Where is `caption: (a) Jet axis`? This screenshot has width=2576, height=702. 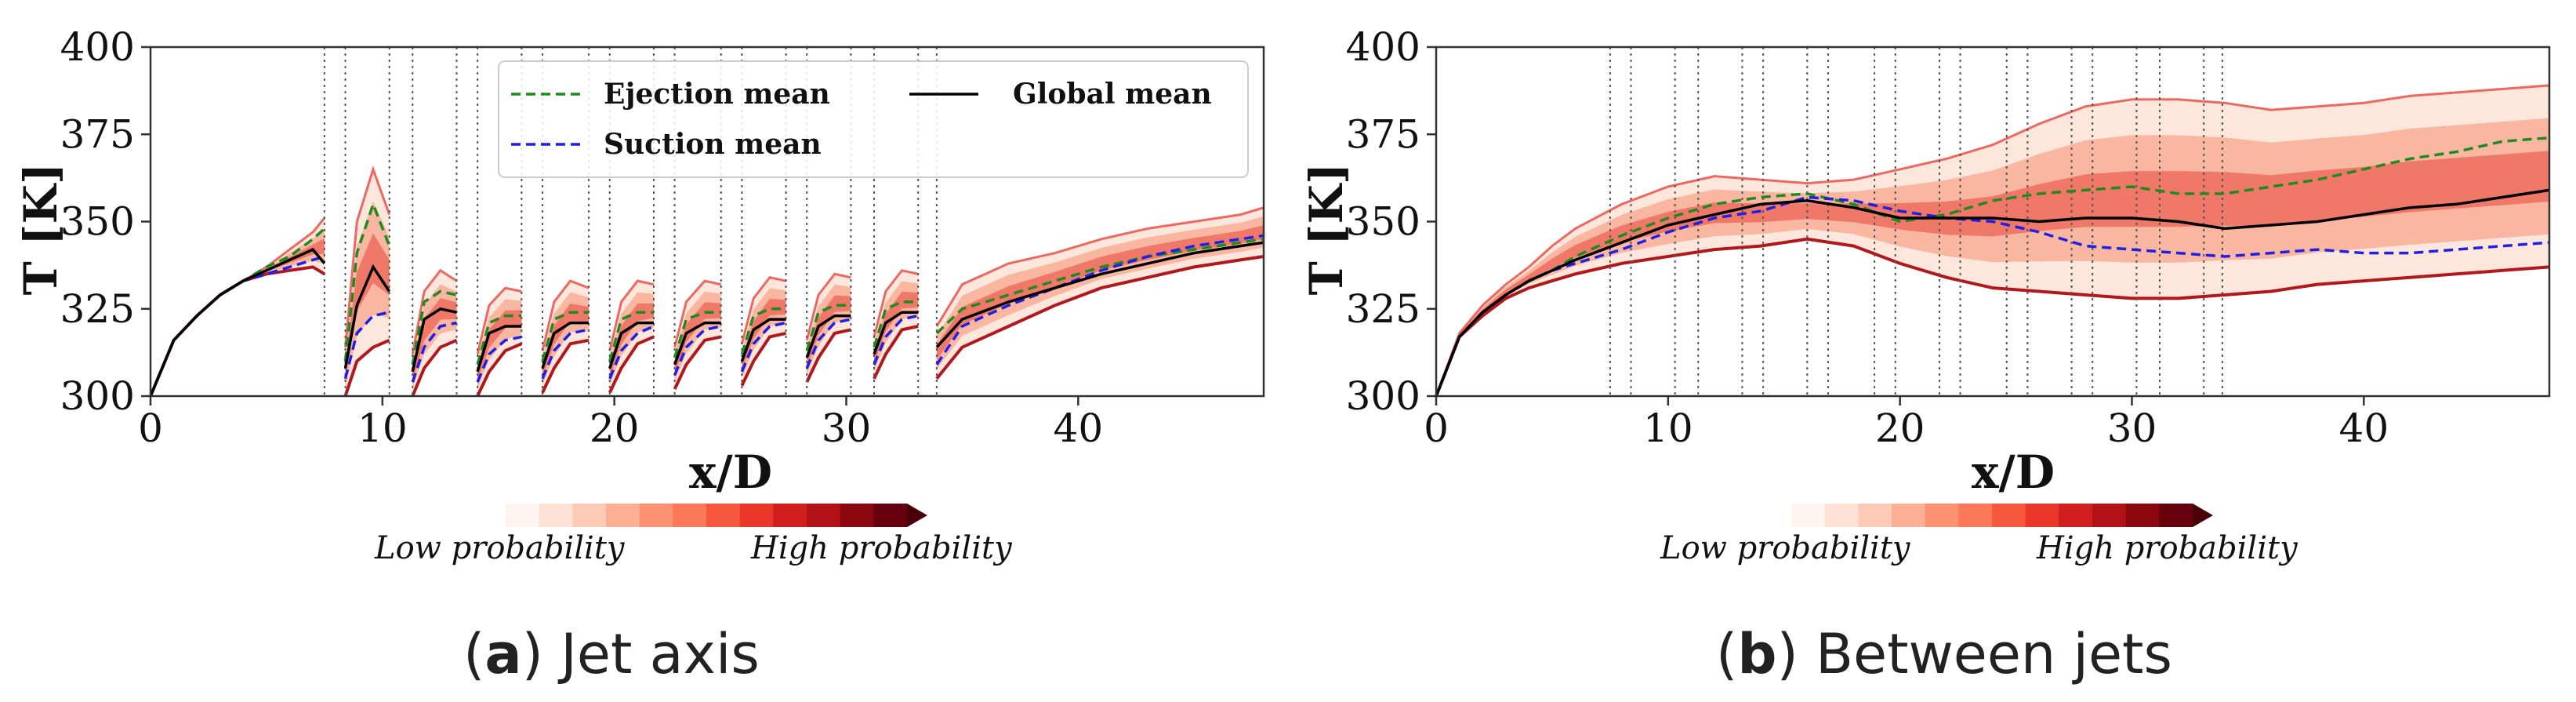
caption: (a) Jet axis is located at coordinates (612, 654).